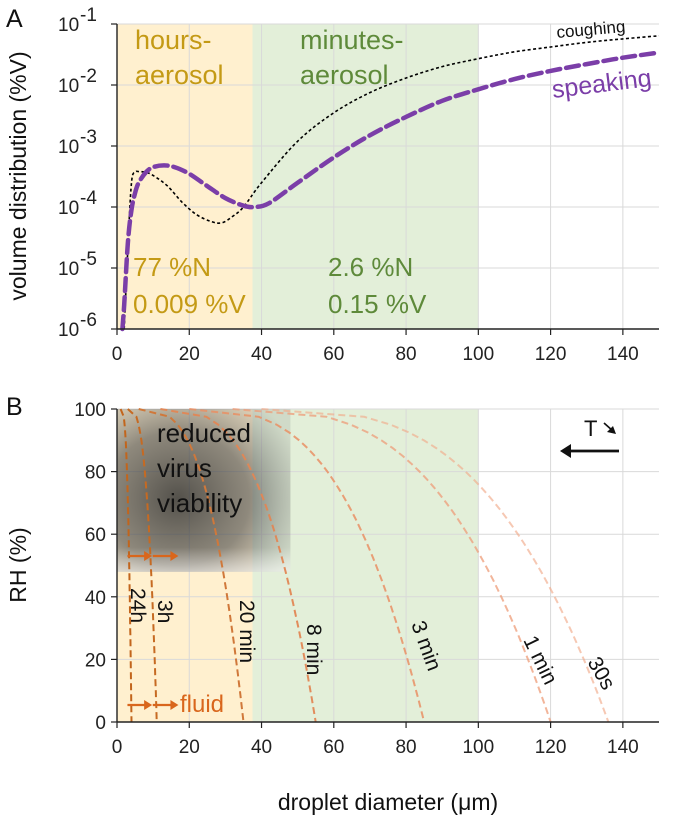  I want to click on panel-b-y-tick-label: 0, so click(100, 723).